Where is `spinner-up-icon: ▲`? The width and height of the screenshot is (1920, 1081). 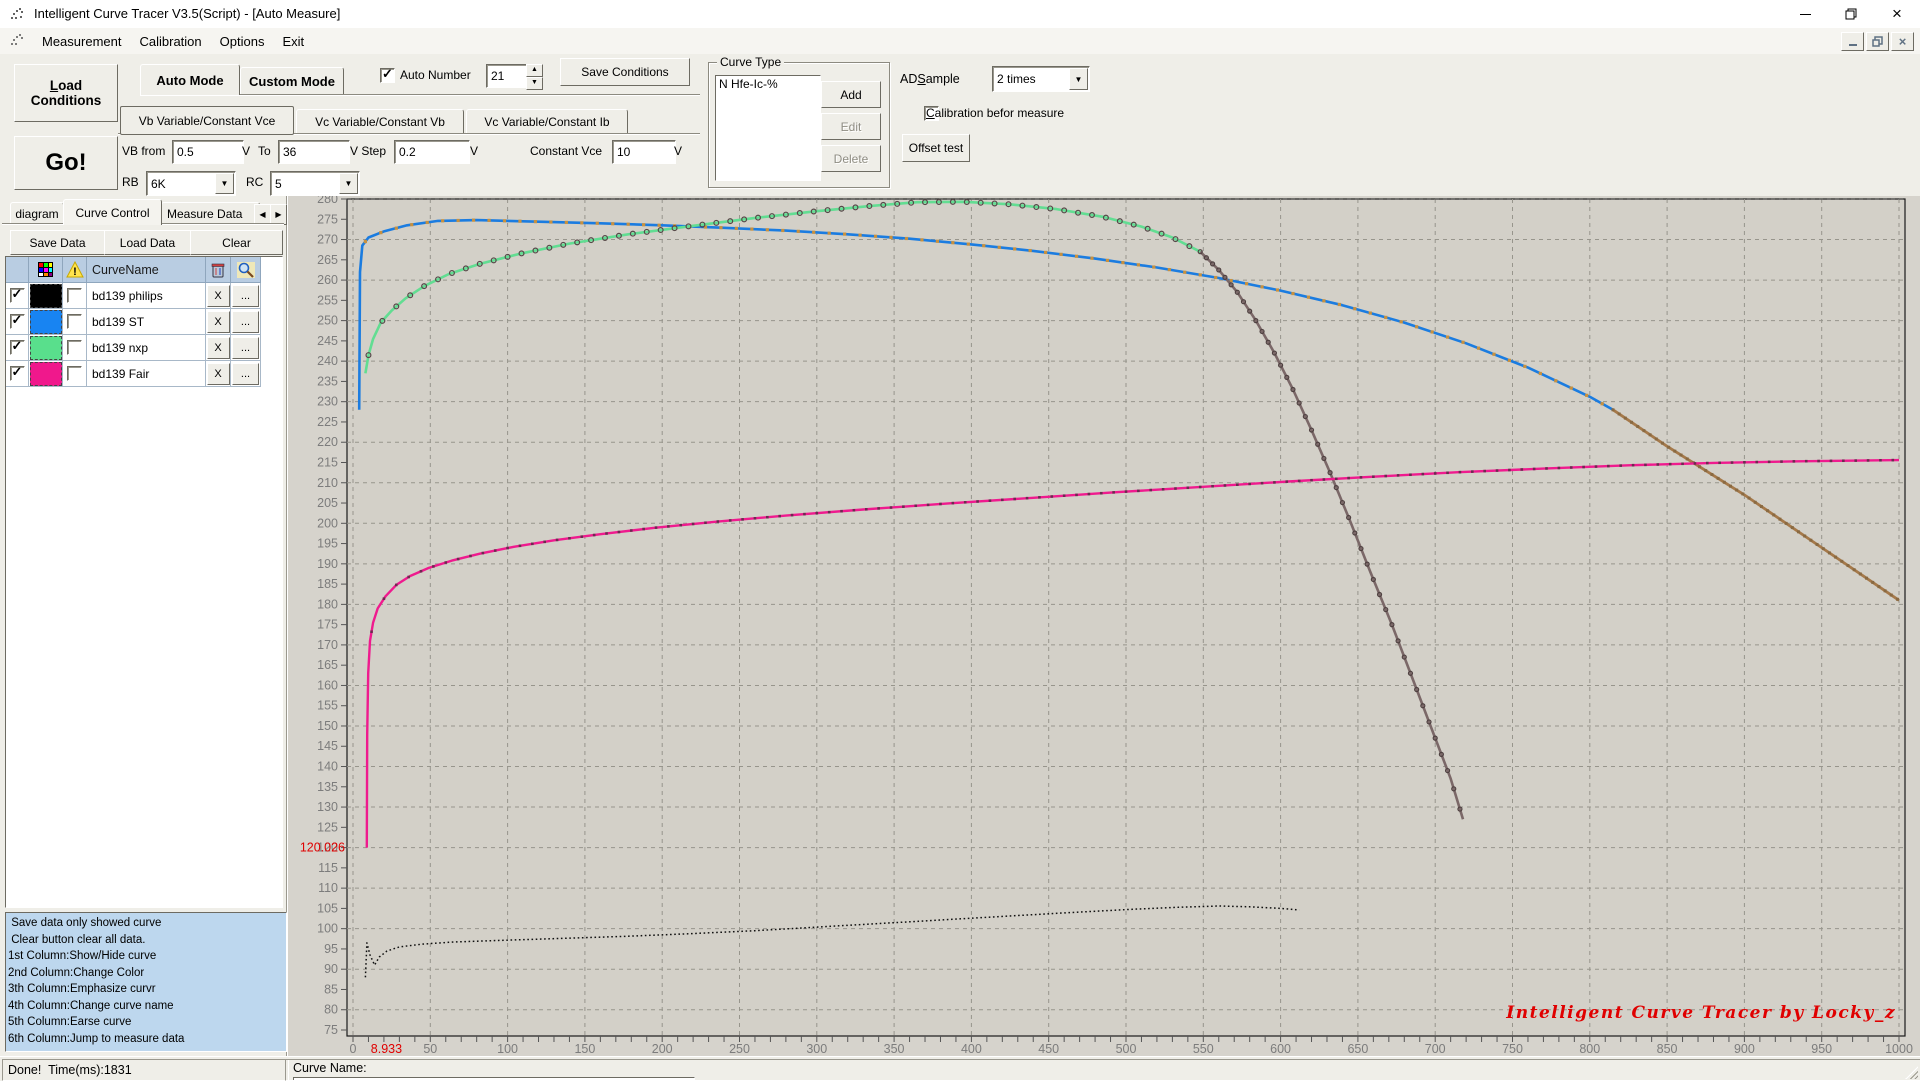 spinner-up-icon: ▲ is located at coordinates (534, 70).